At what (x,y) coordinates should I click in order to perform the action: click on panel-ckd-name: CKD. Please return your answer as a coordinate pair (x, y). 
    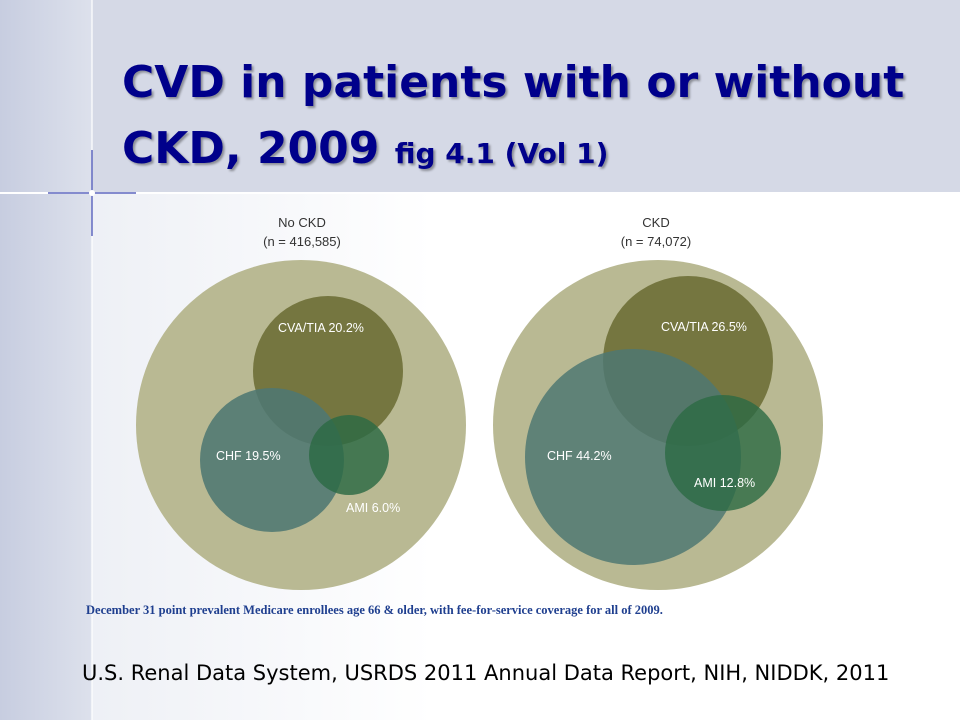
    Looking at the image, I should click on (655, 222).